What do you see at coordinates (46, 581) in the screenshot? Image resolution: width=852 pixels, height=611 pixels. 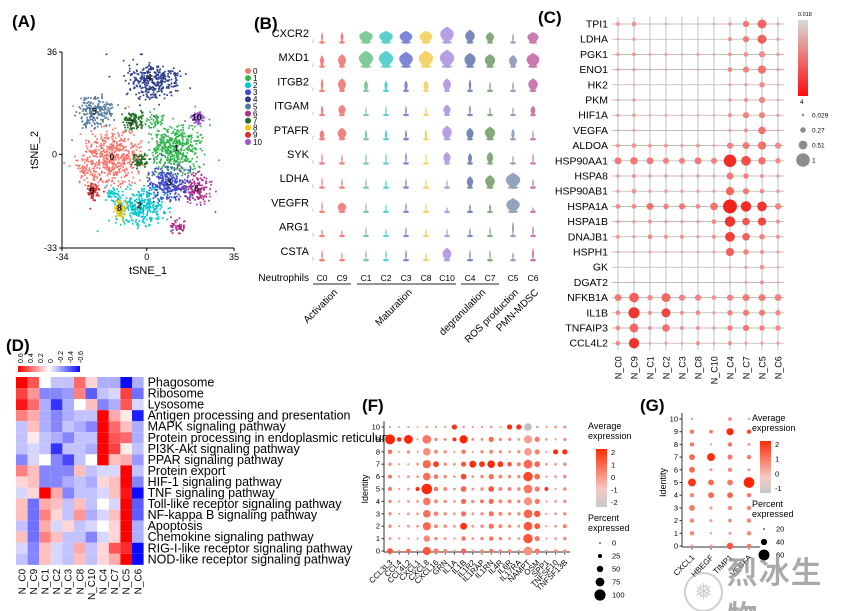 I see `d-col-label: N_C1` at bounding box center [46, 581].